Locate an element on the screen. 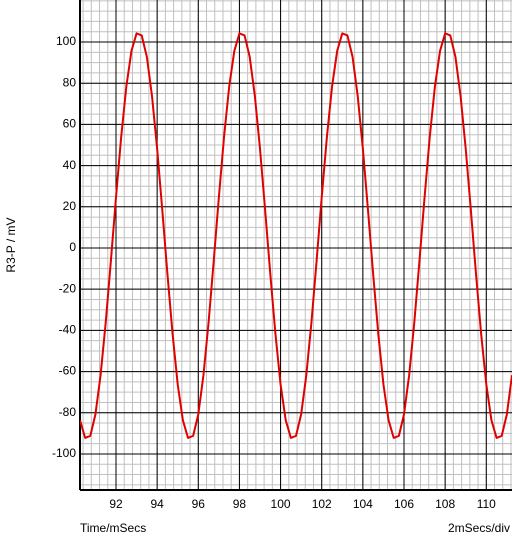 Image resolution: width=512 pixels, height=537 pixels. y-tick-label: -60 is located at coordinates (68, 371).